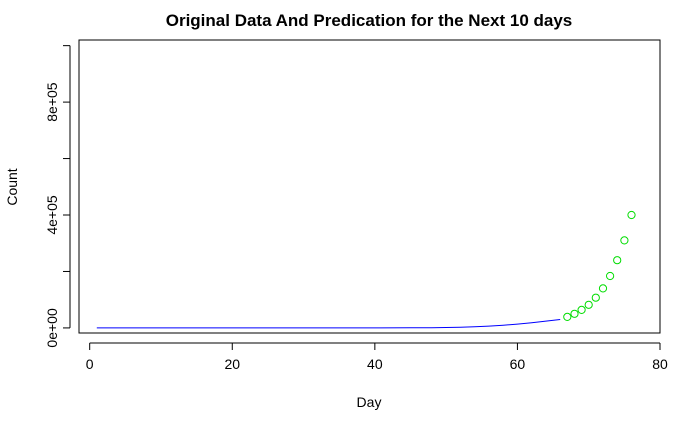 This screenshot has width=700, height=437. I want to click on y-tick-label: 4e+05, so click(52, 215).